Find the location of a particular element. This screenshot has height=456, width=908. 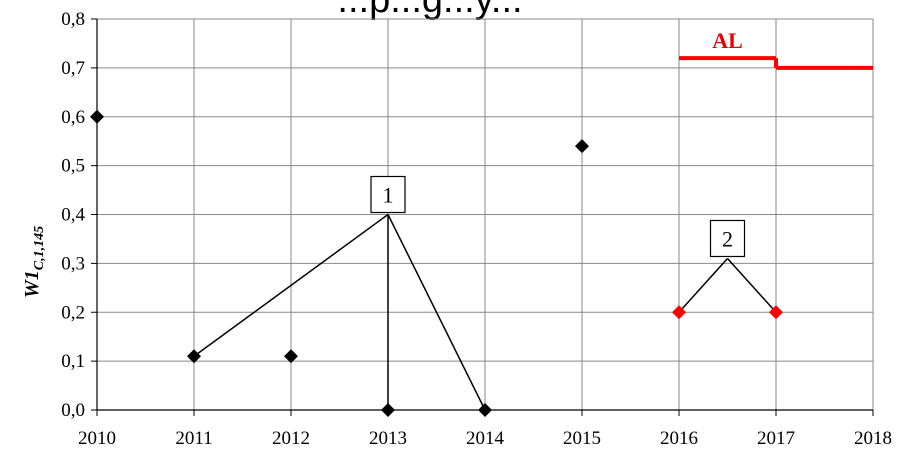

limit-line-label: AL is located at coordinates (727, 40).